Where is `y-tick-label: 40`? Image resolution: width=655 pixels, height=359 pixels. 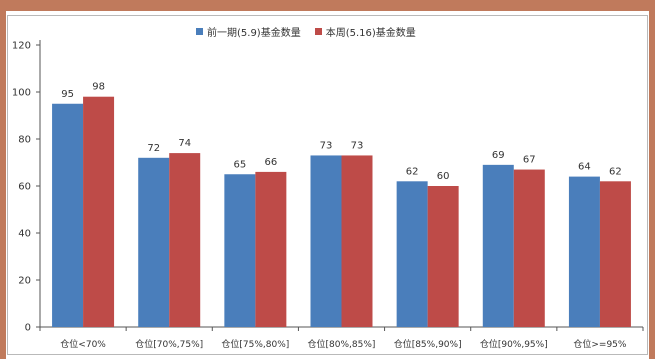
y-tick-label: 40 is located at coordinates (24, 234).